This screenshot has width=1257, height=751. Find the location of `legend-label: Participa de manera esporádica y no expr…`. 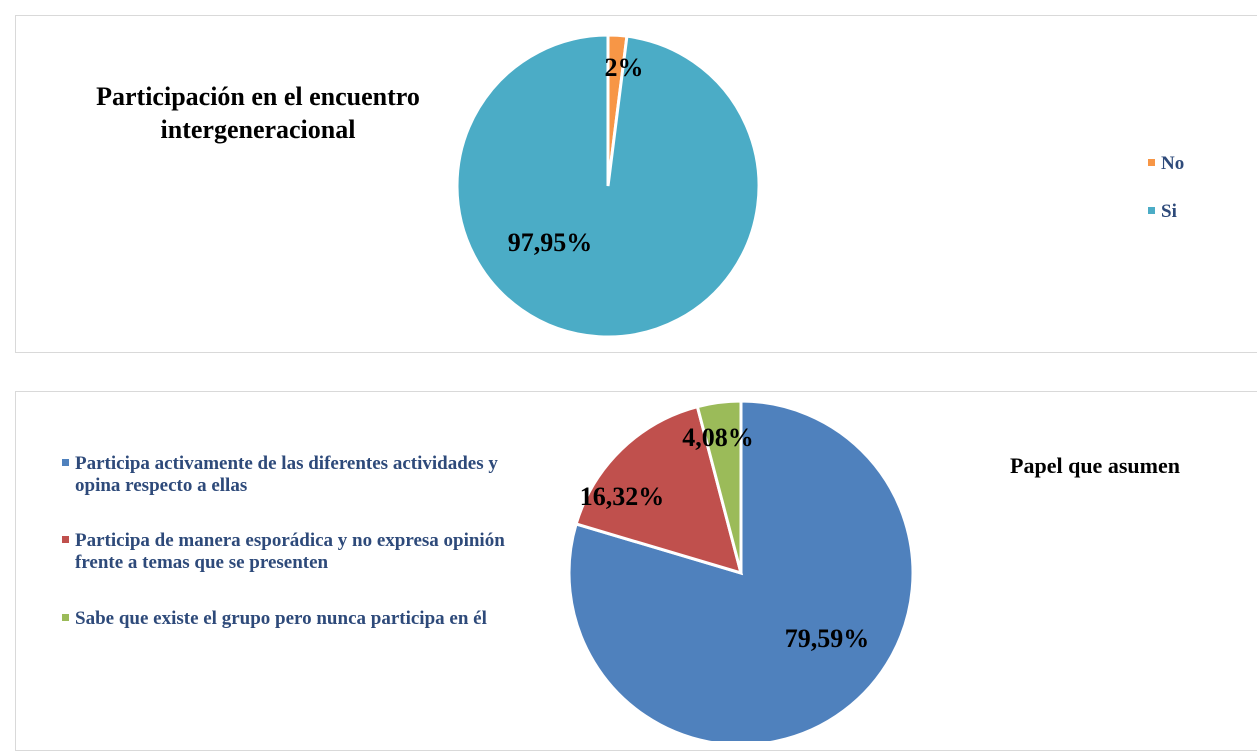

legend-label: Participa de manera esporádica y no expr… is located at coordinates (290, 551).